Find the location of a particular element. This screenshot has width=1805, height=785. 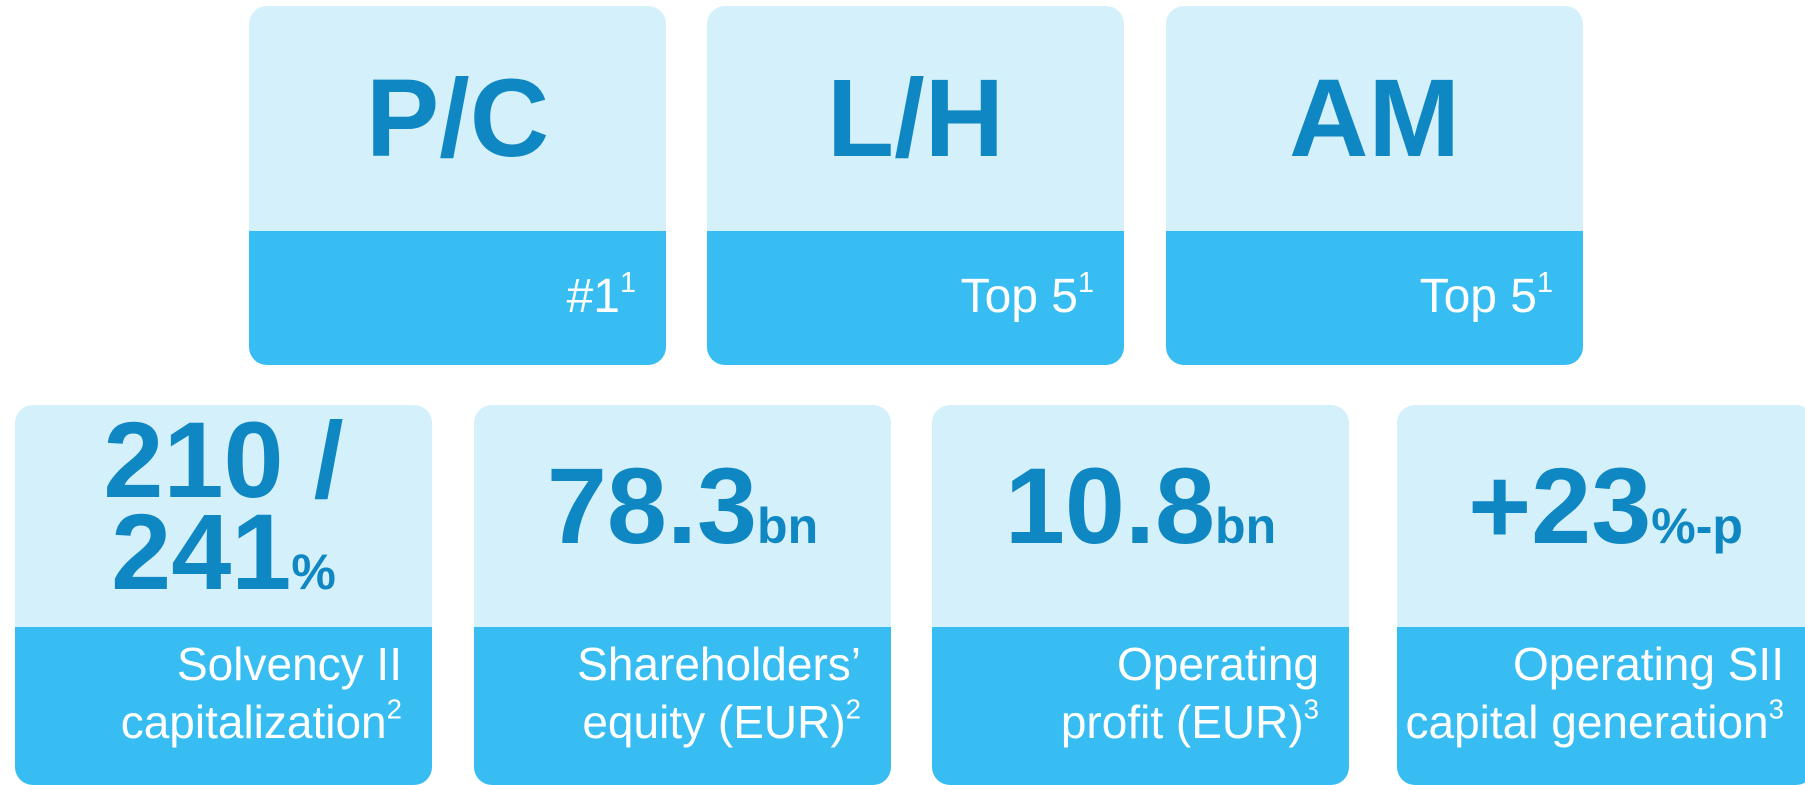

tile-footer: Shareholders’ equity (EUR)2 is located at coordinates (682, 706).